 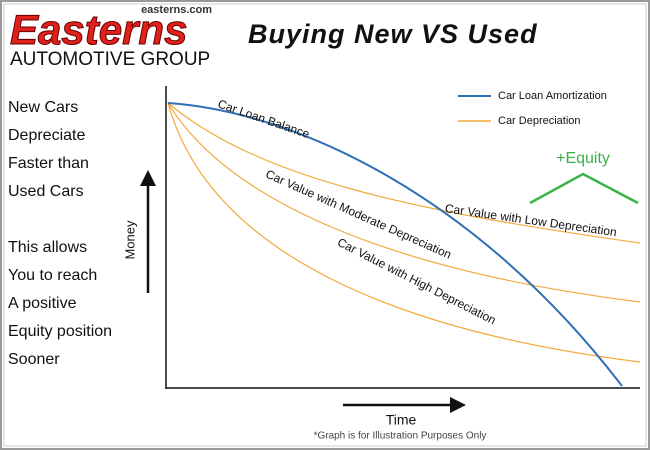 What do you see at coordinates (176, 10) in the screenshot?
I see `logo-website: easterns.com` at bounding box center [176, 10].